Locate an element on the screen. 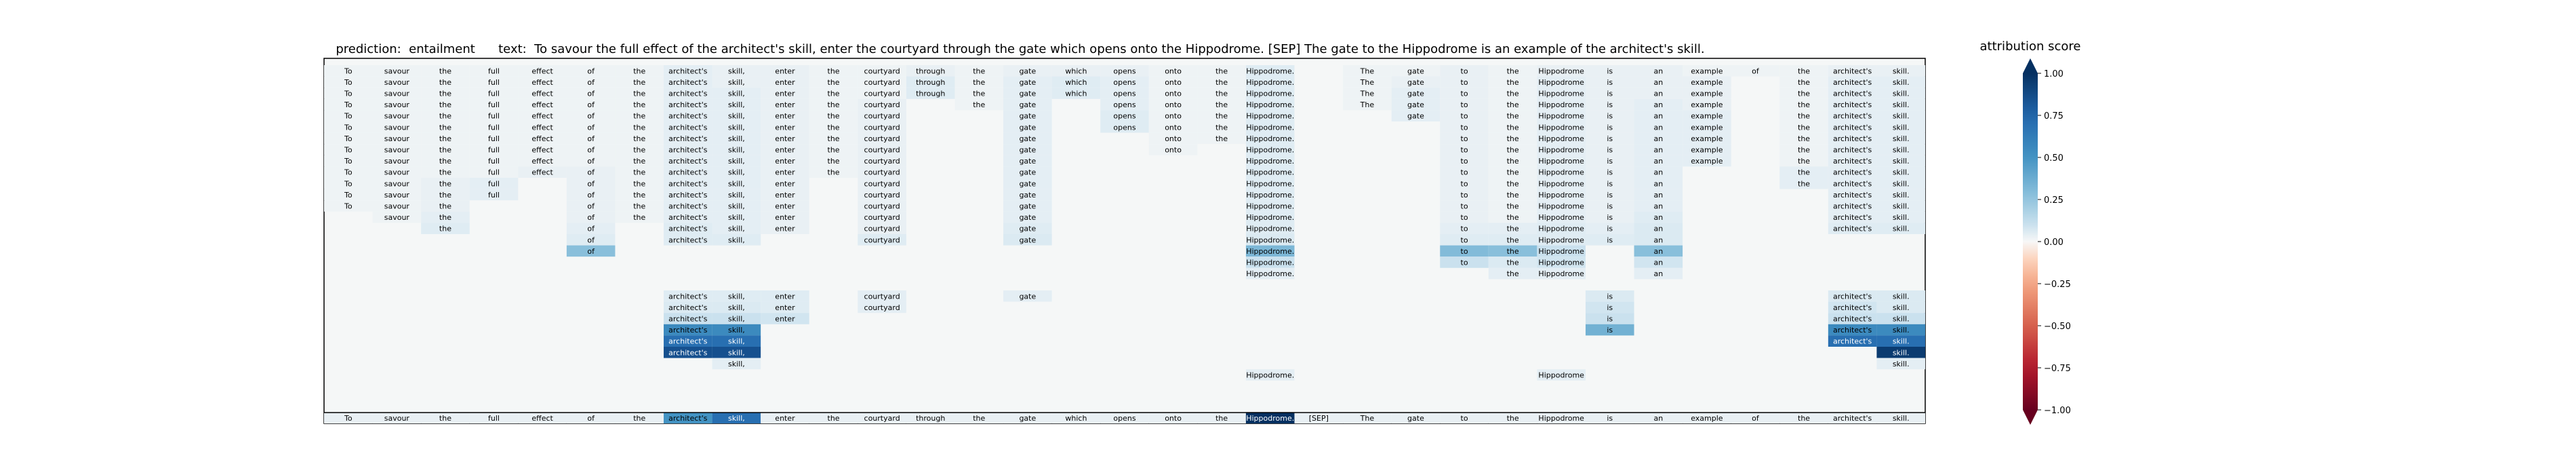 The height and width of the screenshot is (475, 2576). heatmap-cell: skill, is located at coordinates (736, 228).